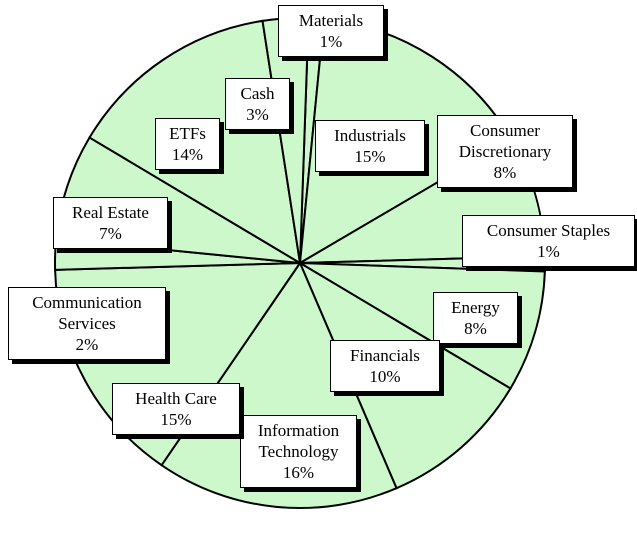 The height and width of the screenshot is (533, 637). What do you see at coordinates (110, 223) in the screenshot?
I see `slice-label: Real Estate 7%` at bounding box center [110, 223].